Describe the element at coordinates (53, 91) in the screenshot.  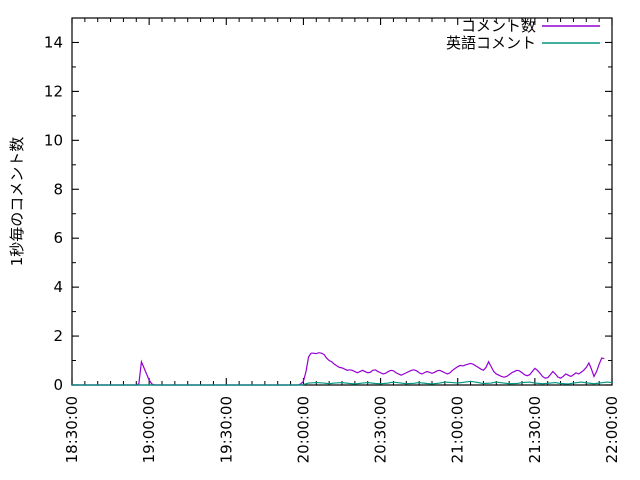
I see `y-tick-label: 12` at that location.